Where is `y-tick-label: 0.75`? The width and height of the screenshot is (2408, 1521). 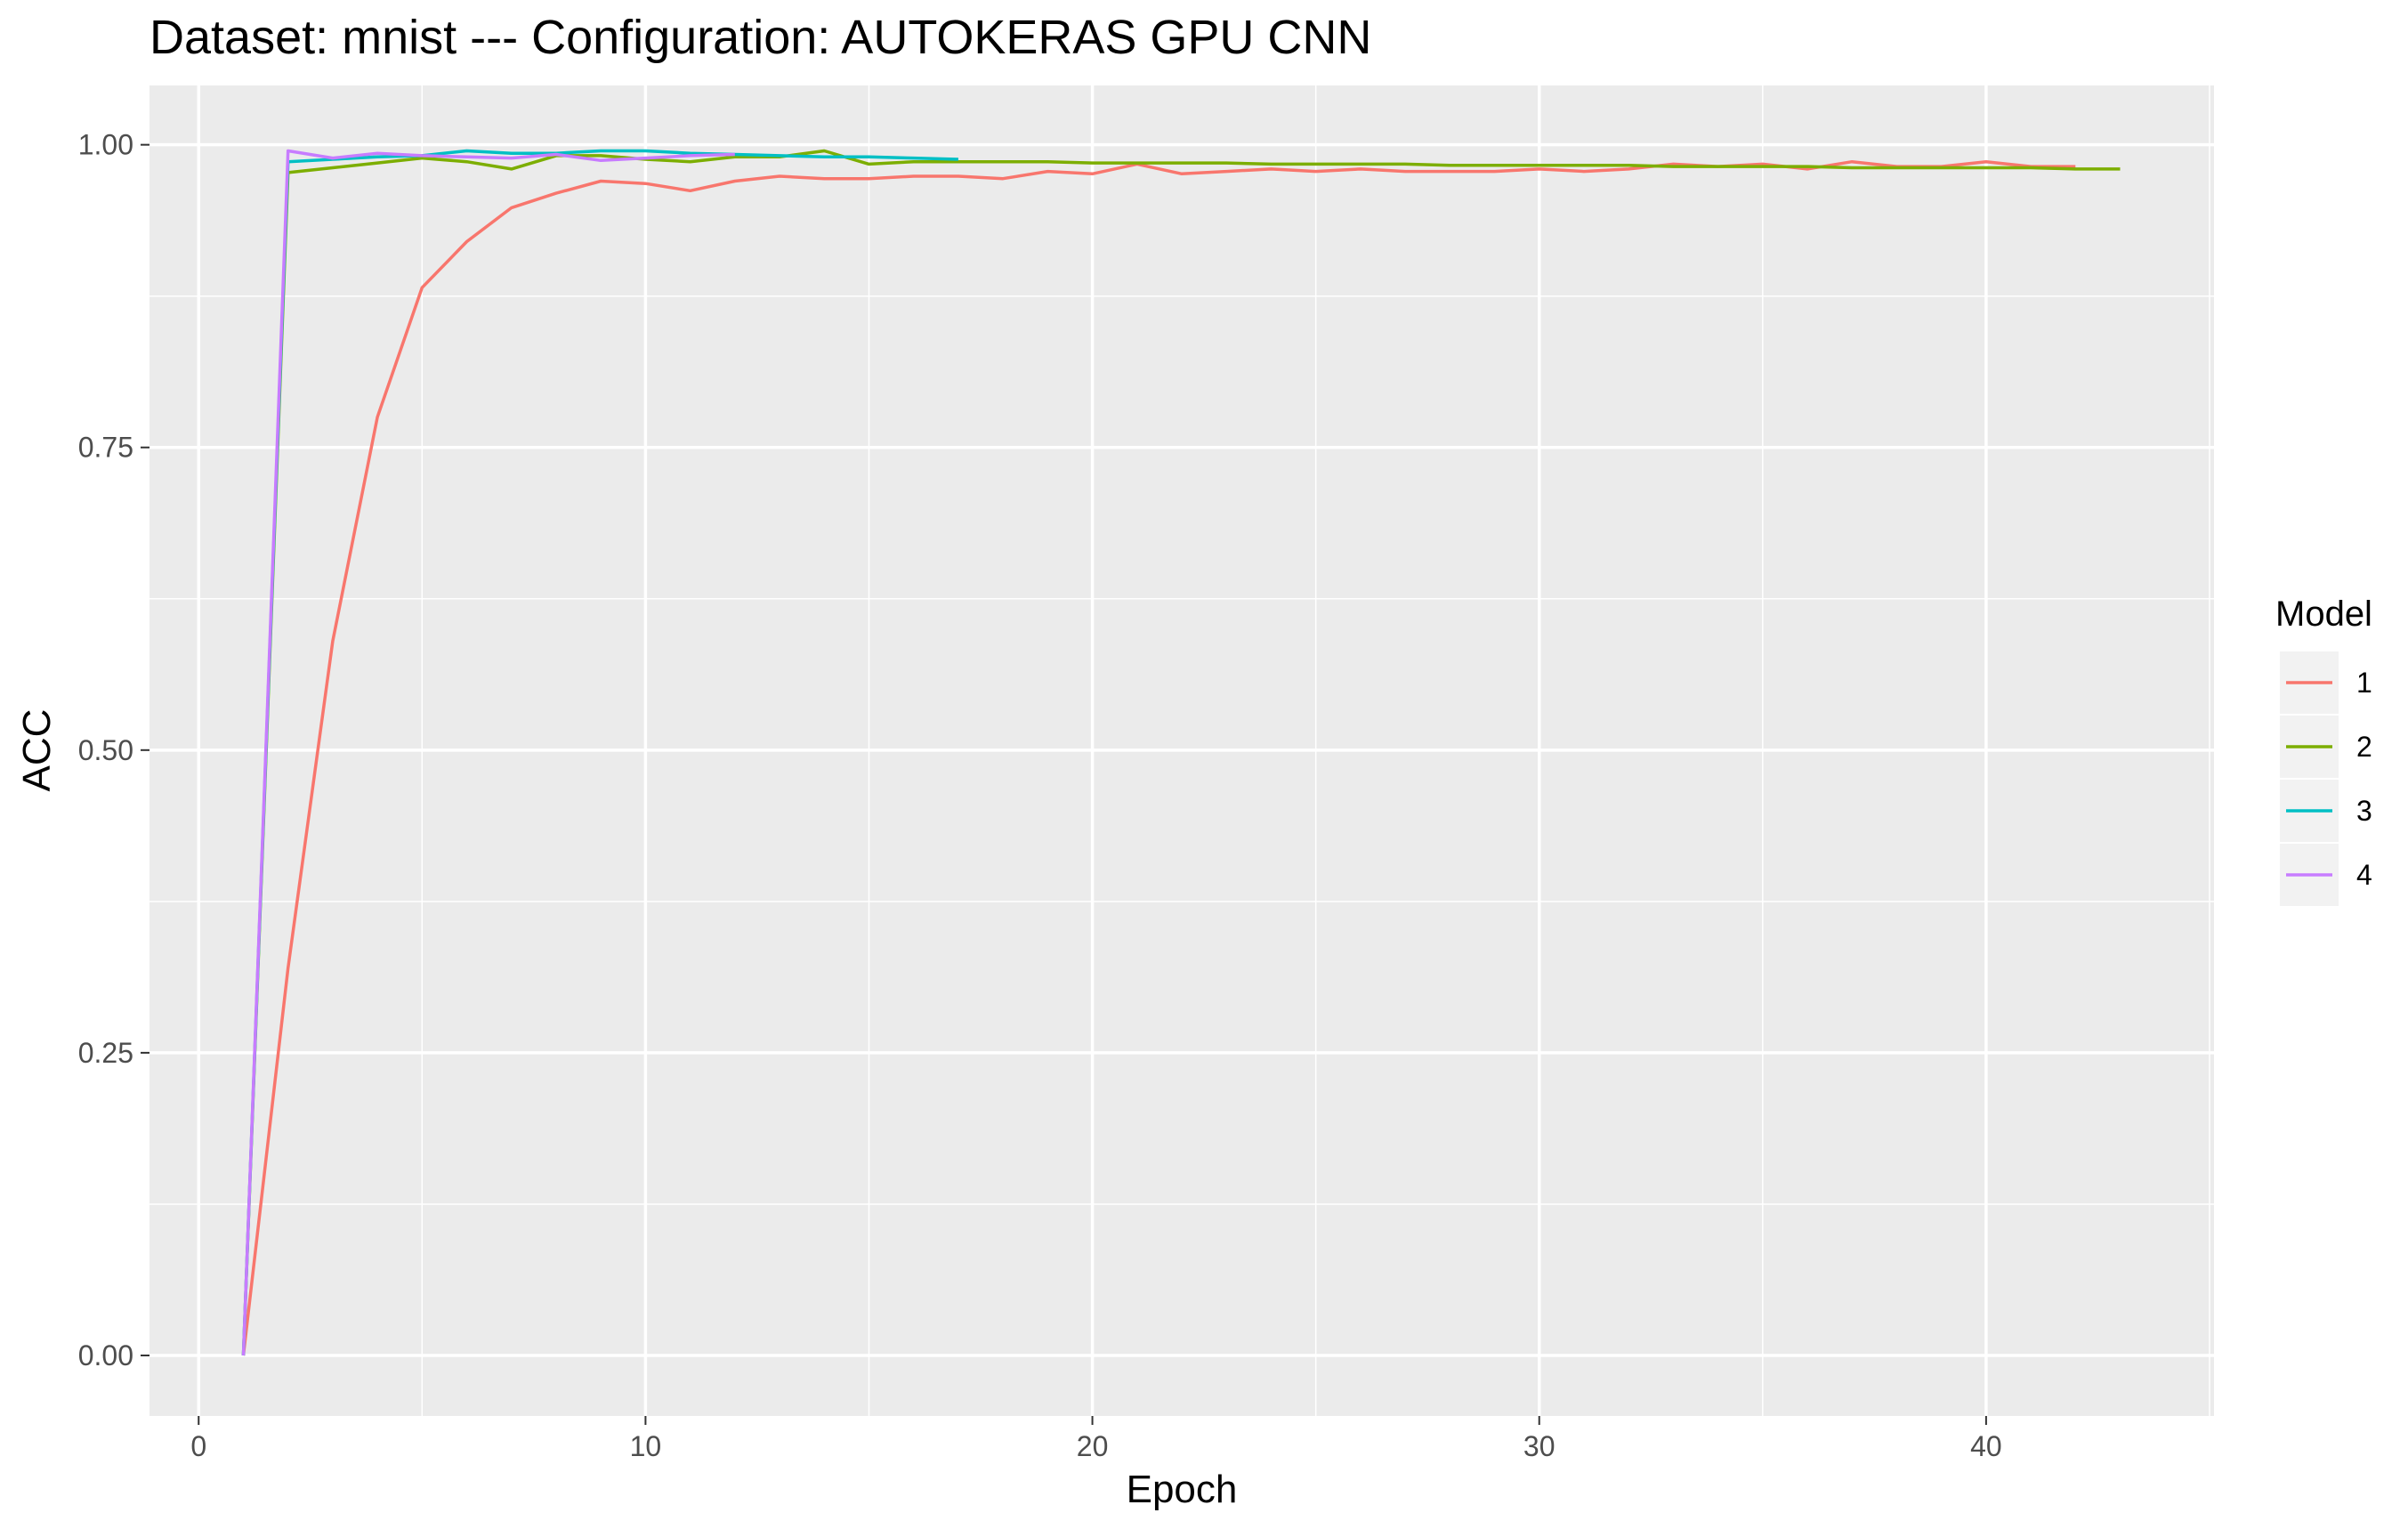 y-tick-label: 0.75 is located at coordinates (105, 448).